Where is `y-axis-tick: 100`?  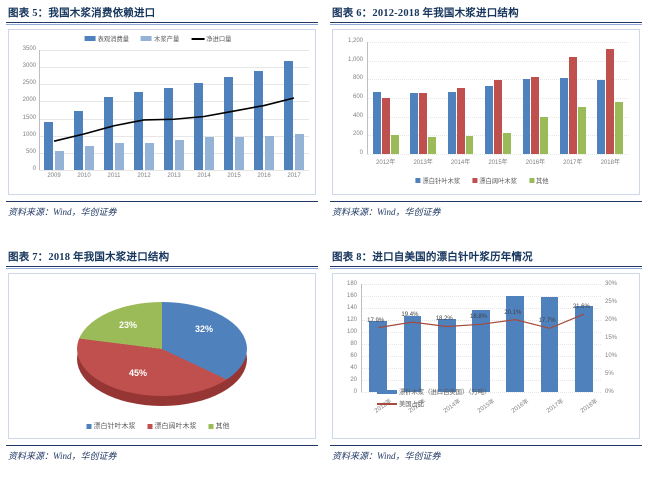
y-axis-tick: 100 is located at coordinates (351, 331).